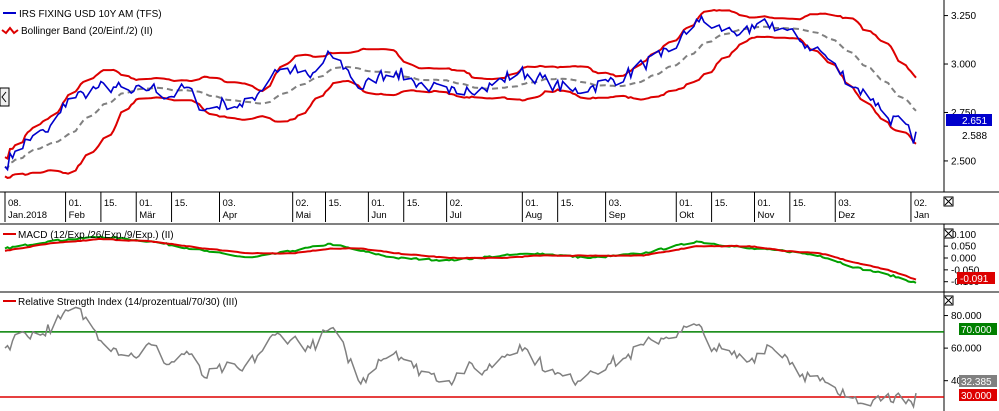  I want to click on price-current-badge: 2.651, so click(969, 120).